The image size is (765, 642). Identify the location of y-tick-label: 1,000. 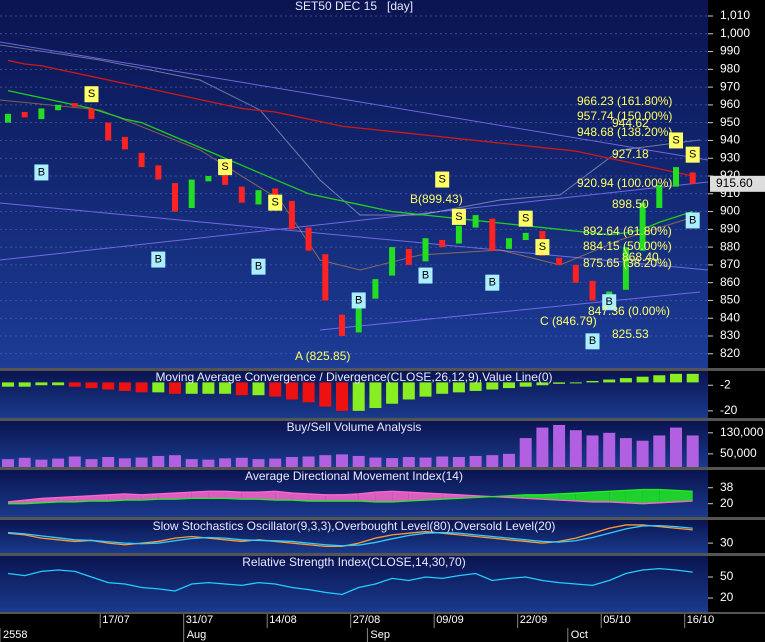
(735, 33).